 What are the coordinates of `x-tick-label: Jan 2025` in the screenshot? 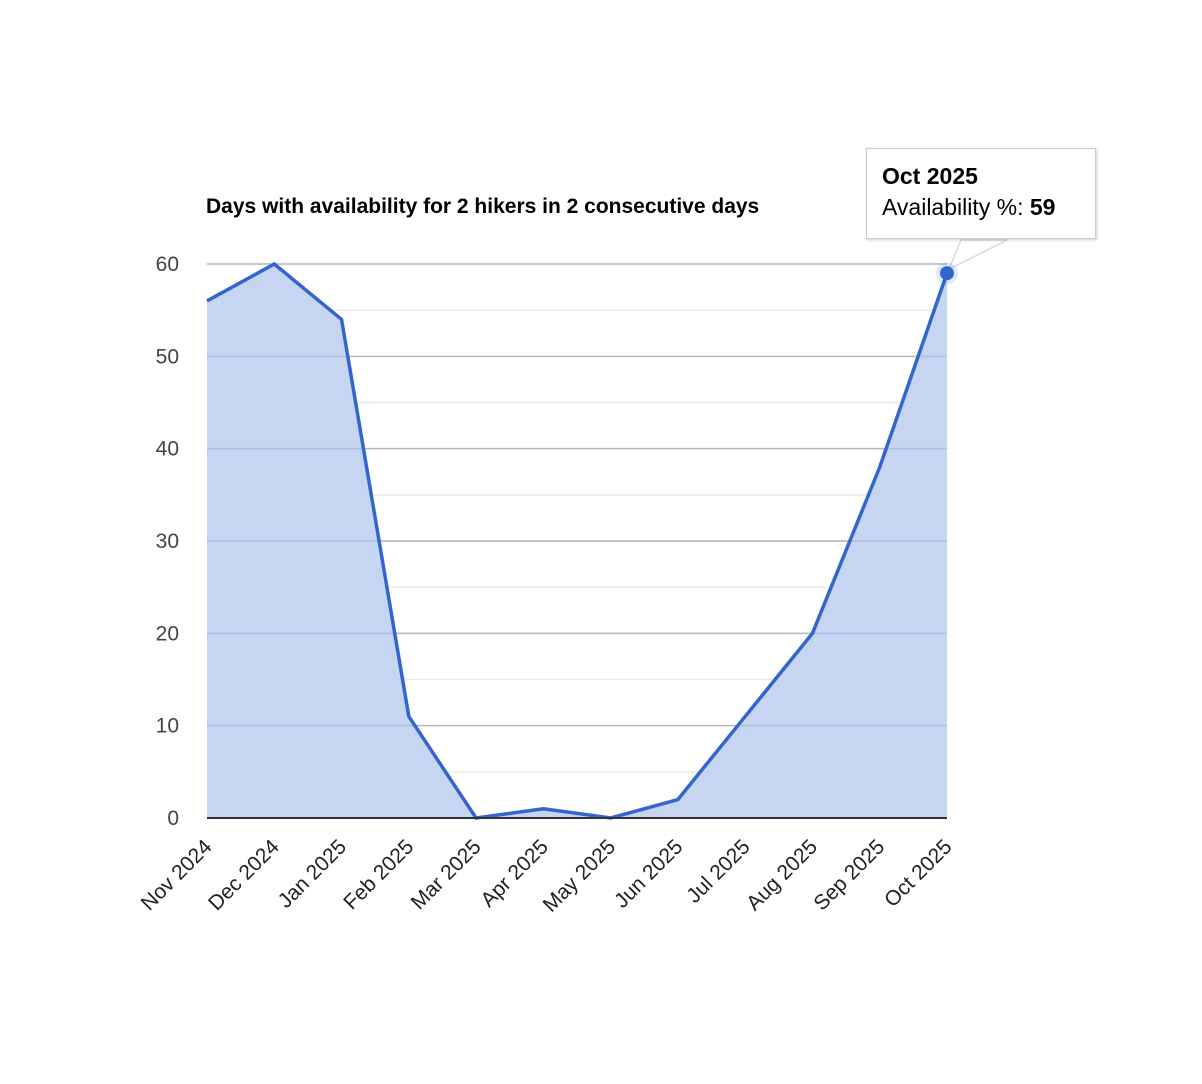 It's located at (312, 873).